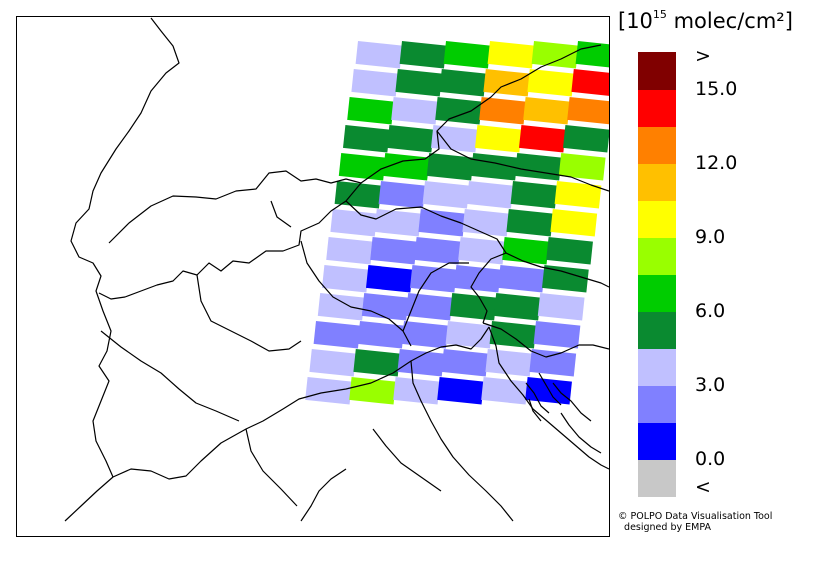 This screenshot has width=813, height=566. I want to click on colorbar-tick-label: 12.0, so click(716, 163).